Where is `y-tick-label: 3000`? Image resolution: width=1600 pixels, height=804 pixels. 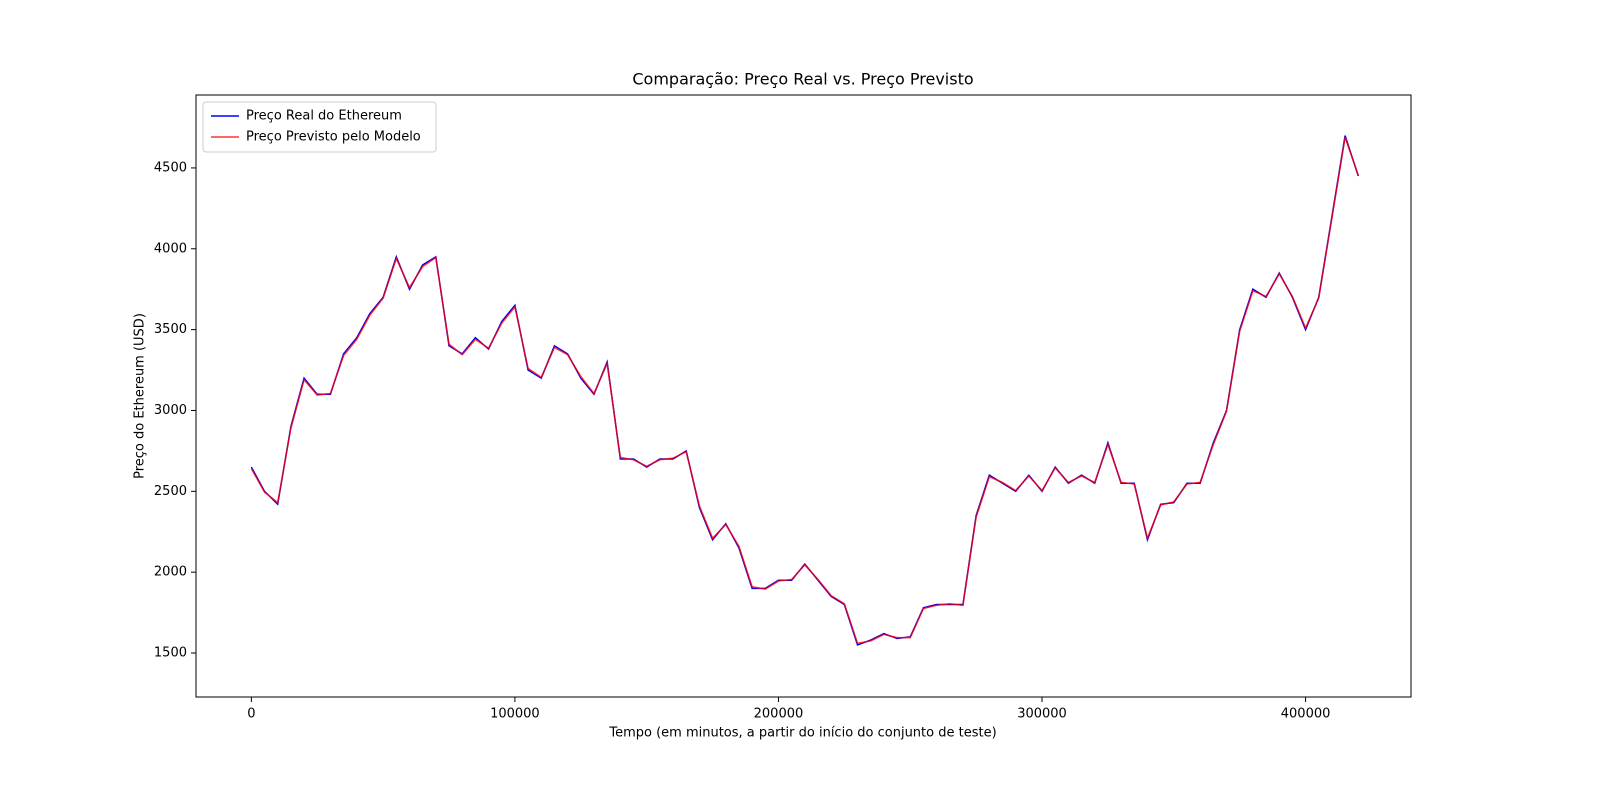 y-tick-label: 3000 is located at coordinates (170, 410).